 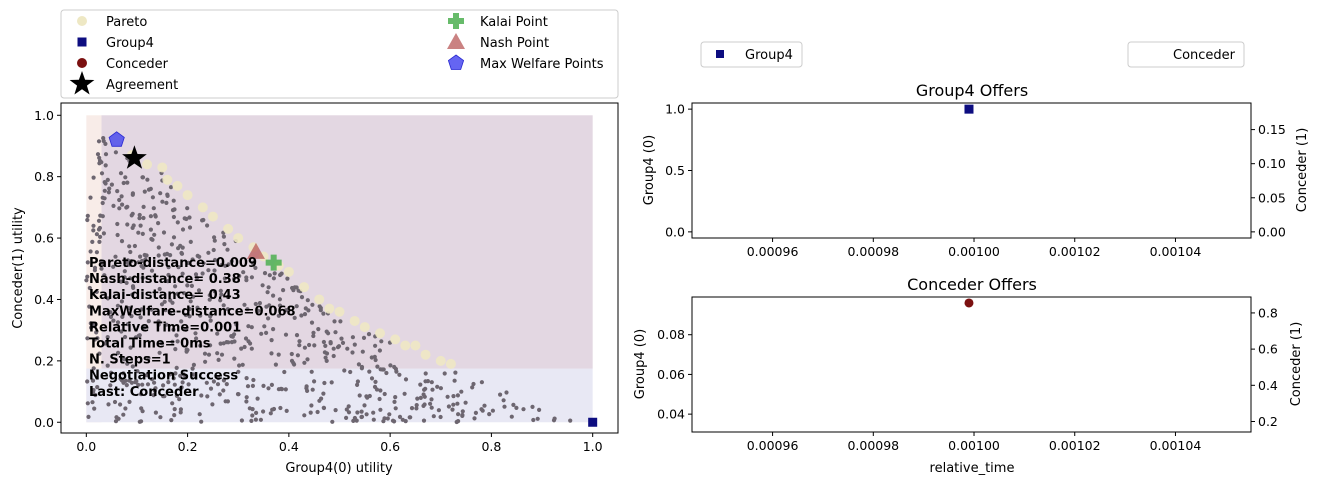 I want to click on region-group4-reserved, so click(x=339, y=395).